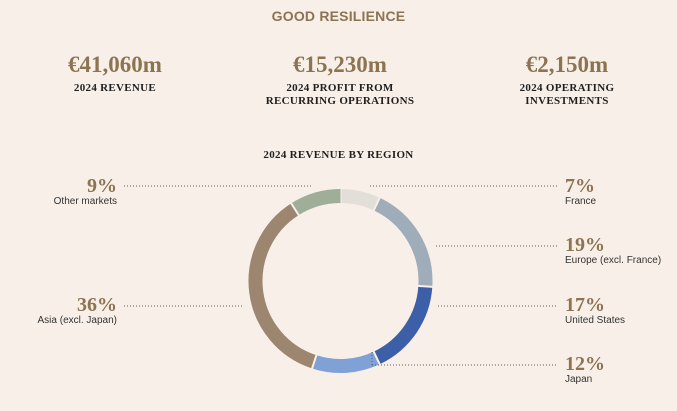 The width and height of the screenshot is (677, 411). Describe the element at coordinates (340, 88) in the screenshot. I see `kpi-profit-label-line1: 2024 PROFIT FROM` at that location.